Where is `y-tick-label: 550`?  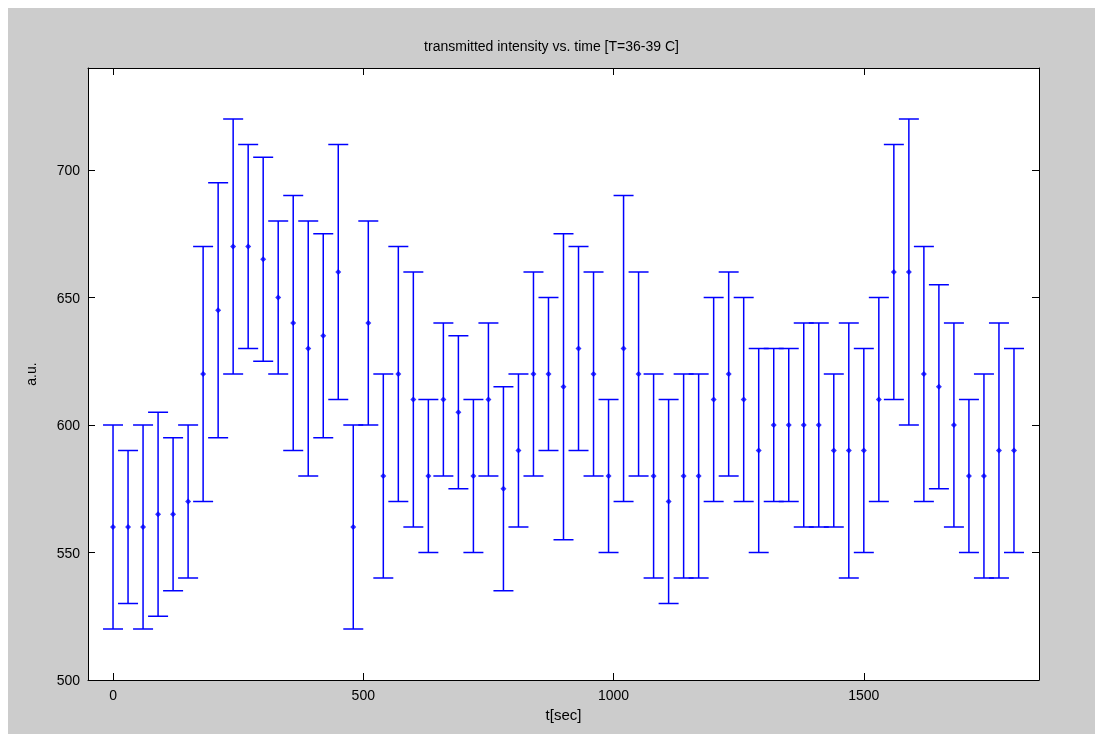 y-tick-label: 550 is located at coordinates (68, 552).